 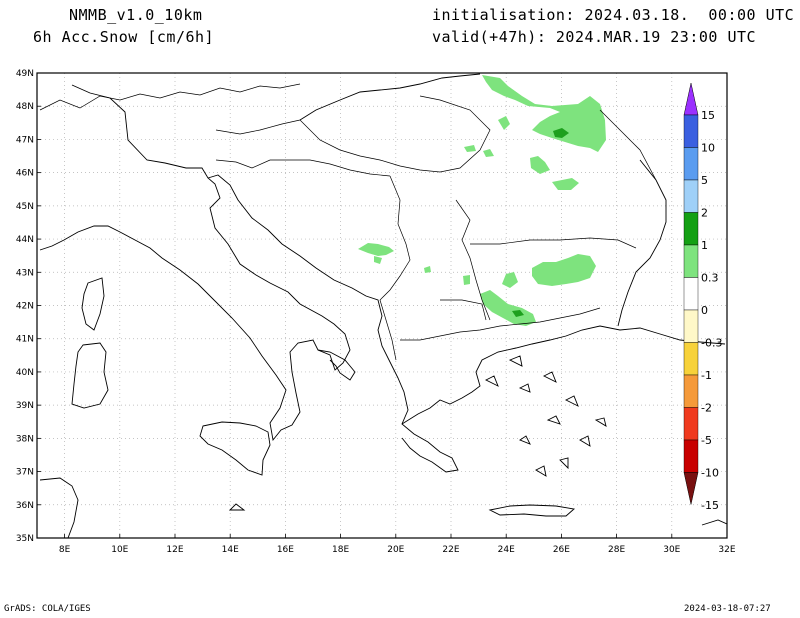 What do you see at coordinates (518, 313) in the screenshot?
I see `snow-area-rhodope-core` at bounding box center [518, 313].